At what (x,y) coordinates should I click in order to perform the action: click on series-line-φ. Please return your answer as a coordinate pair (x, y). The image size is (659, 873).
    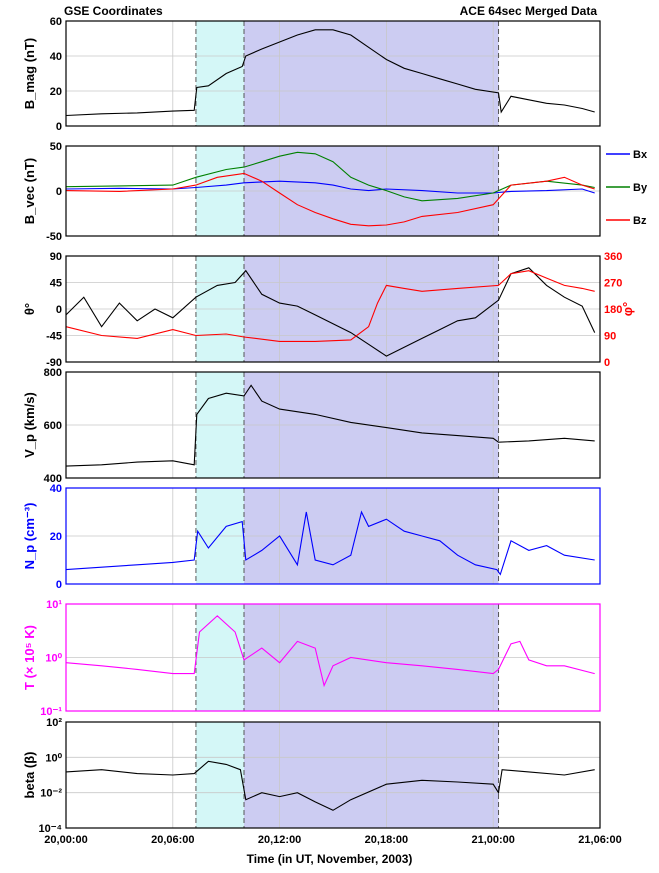
    Looking at the image, I should click on (330, 306).